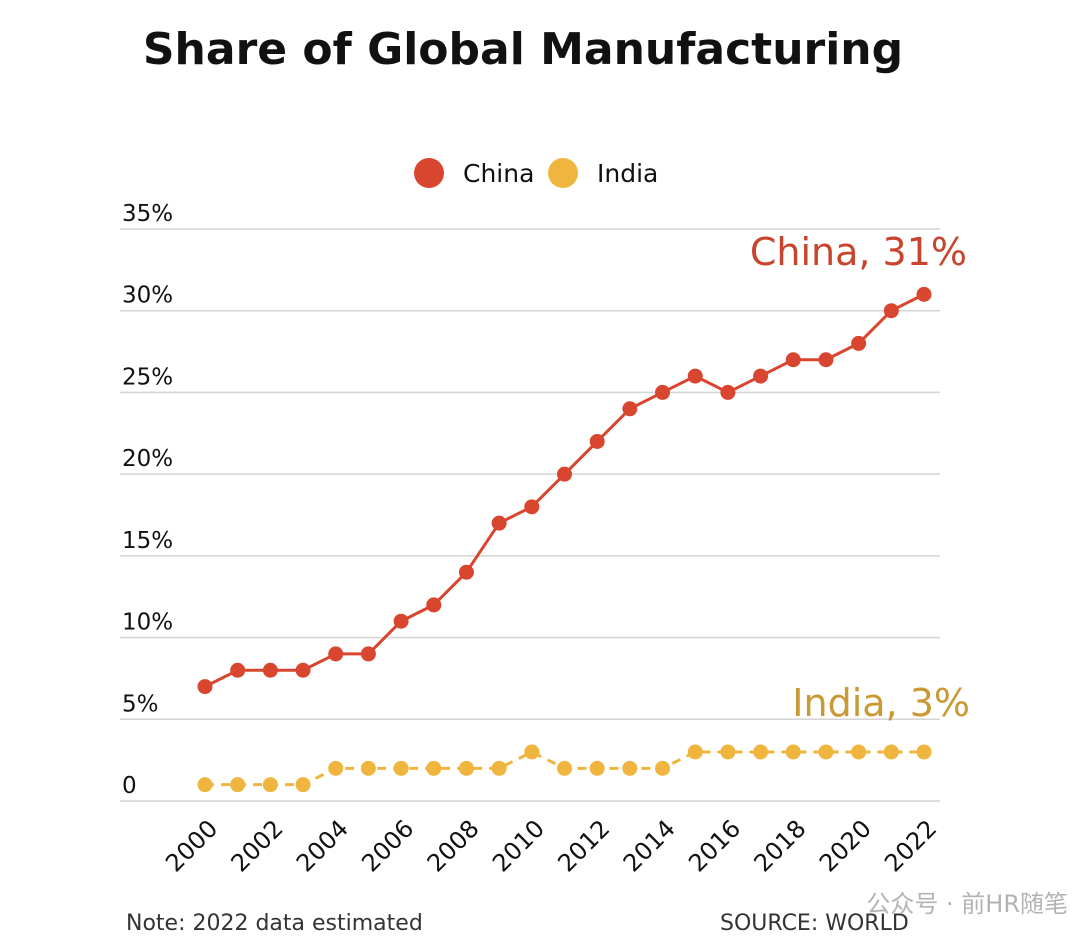 The image size is (1080, 949). Describe the element at coordinates (191, 845) in the screenshot. I see `x-tick-label: 2000` at that location.